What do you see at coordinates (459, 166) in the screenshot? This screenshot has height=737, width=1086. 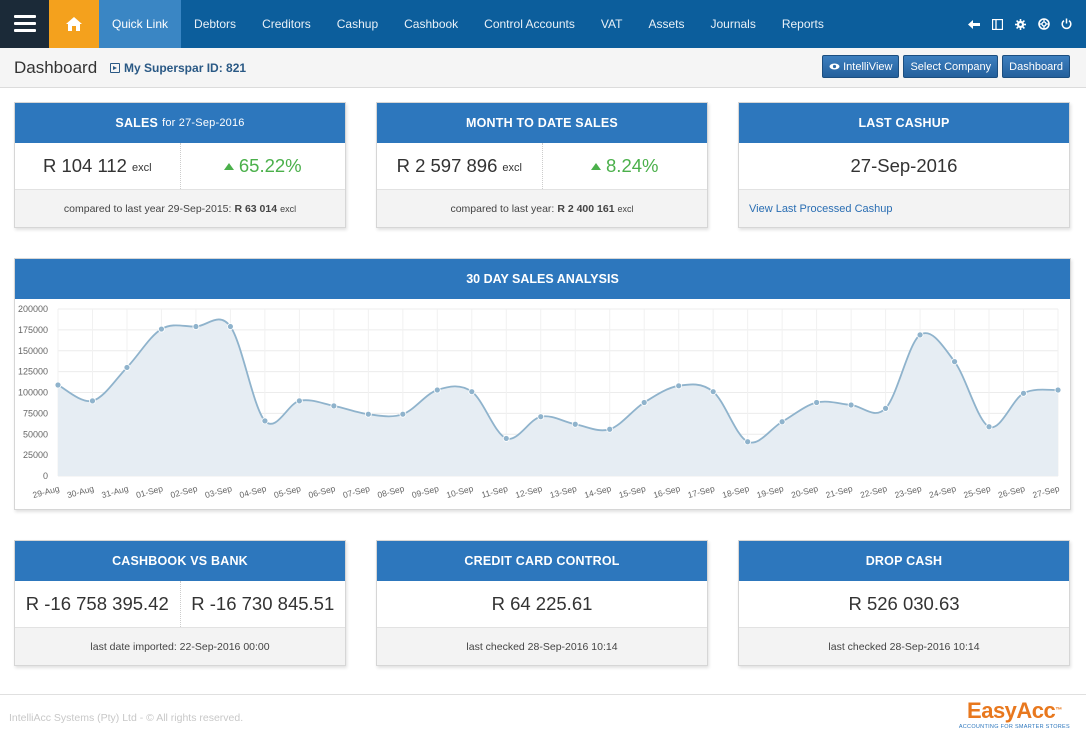 I see `mtd-value-cell: R 2 597 896 excl` at bounding box center [459, 166].